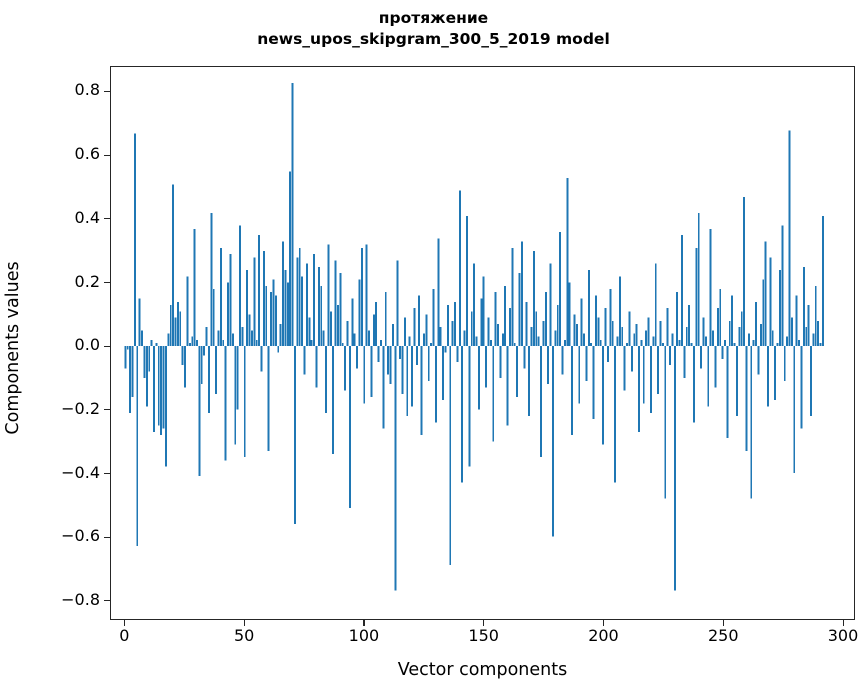 The image size is (867, 696). Describe the element at coordinates (87, 217) in the screenshot. I see `y-tick-label: 0.4` at that location.